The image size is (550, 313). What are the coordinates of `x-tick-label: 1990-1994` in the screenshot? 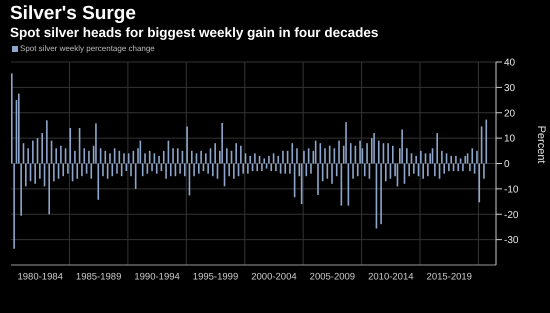 It's located at (157, 277).